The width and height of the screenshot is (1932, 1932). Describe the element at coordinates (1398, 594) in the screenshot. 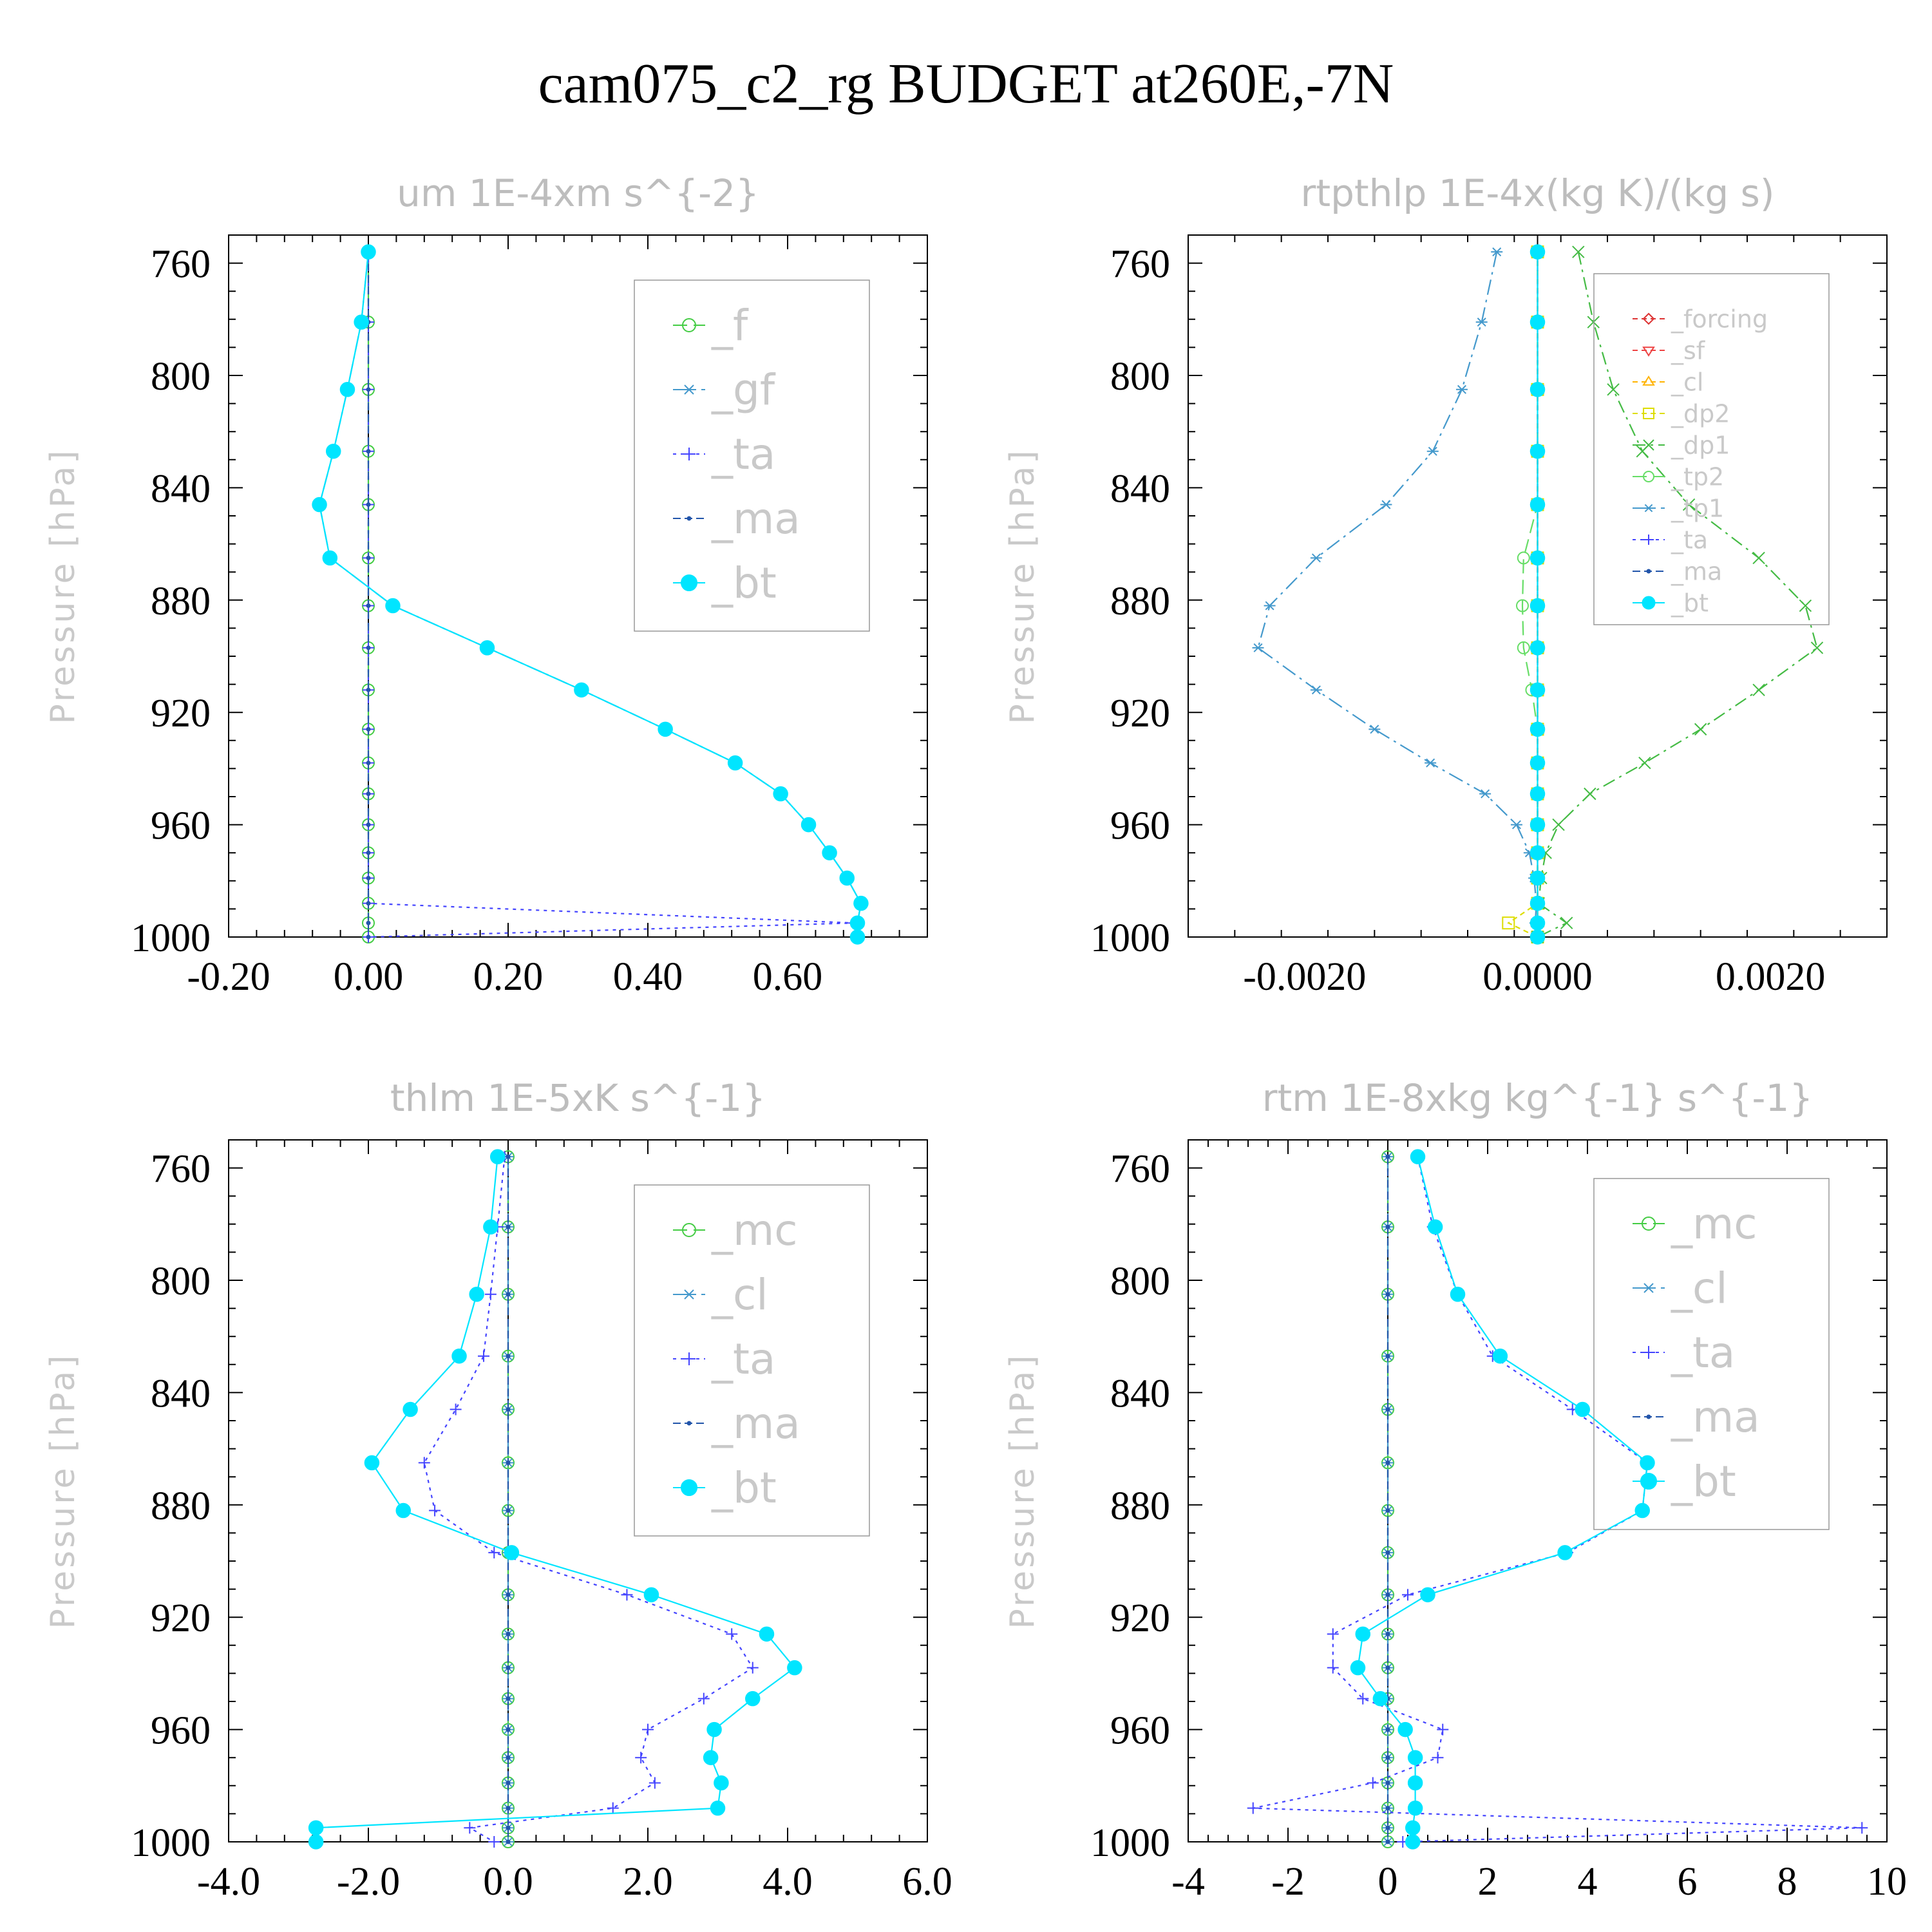

I see `series-tp1` at that location.